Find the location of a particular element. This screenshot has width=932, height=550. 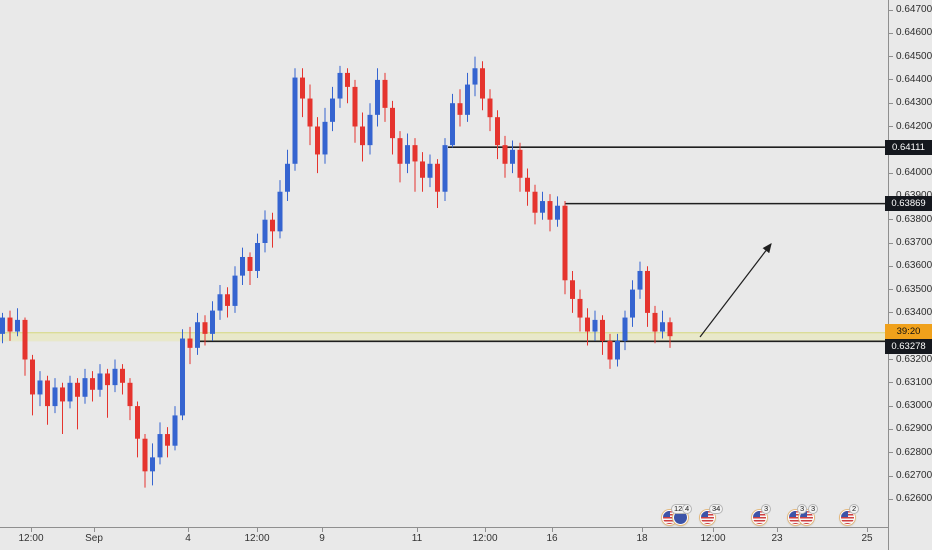

price-axis-label: 0.64700 is located at coordinates (914, 9).